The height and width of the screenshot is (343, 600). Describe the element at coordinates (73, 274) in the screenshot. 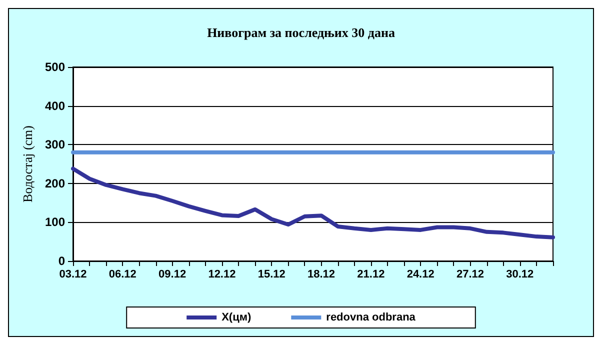

I see `x-tick-label: 03.12` at that location.